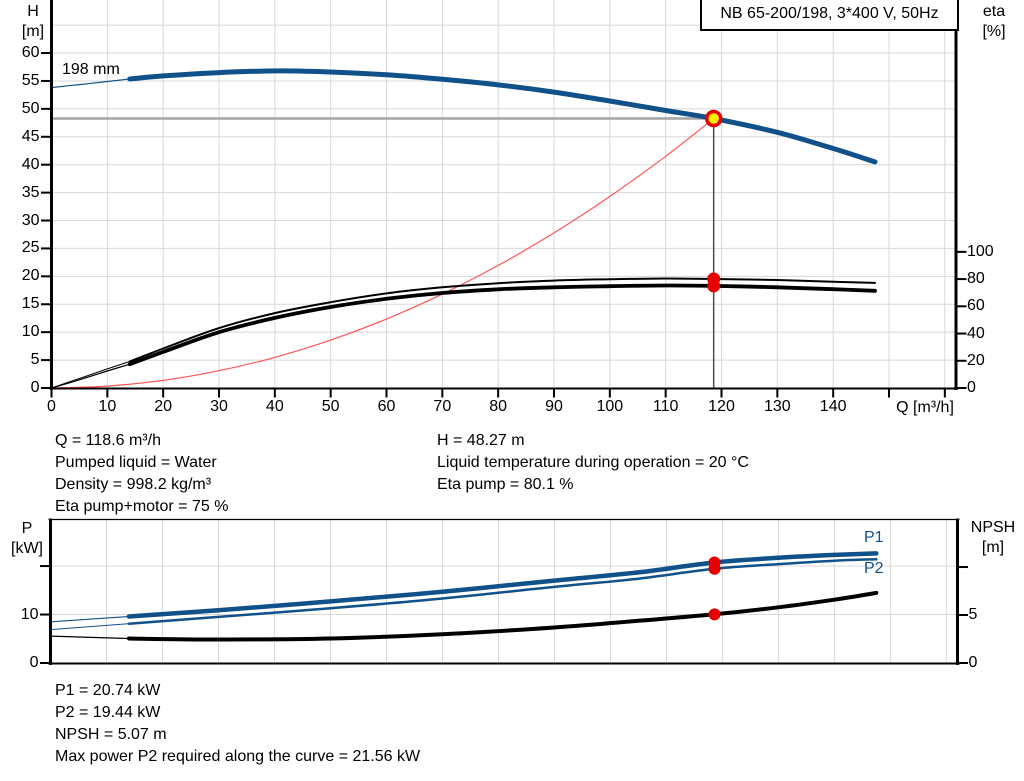 This screenshot has width=1024, height=781. I want to click on eta-duty-marker, so click(714, 286).